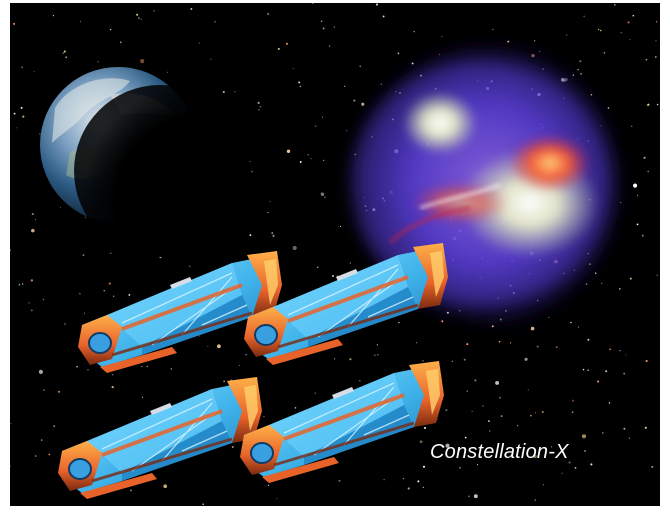 This screenshot has width=670, height=512. What do you see at coordinates (499, 452) in the screenshot?
I see `mission-caption: Constellation-X` at bounding box center [499, 452].